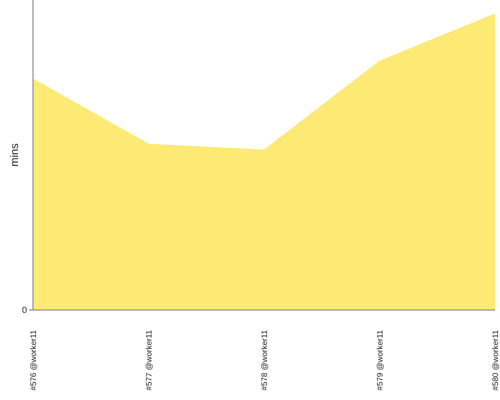 The image size is (500, 400). What do you see at coordinates (14, 154) in the screenshot?
I see `y-axis-title: mins` at bounding box center [14, 154].